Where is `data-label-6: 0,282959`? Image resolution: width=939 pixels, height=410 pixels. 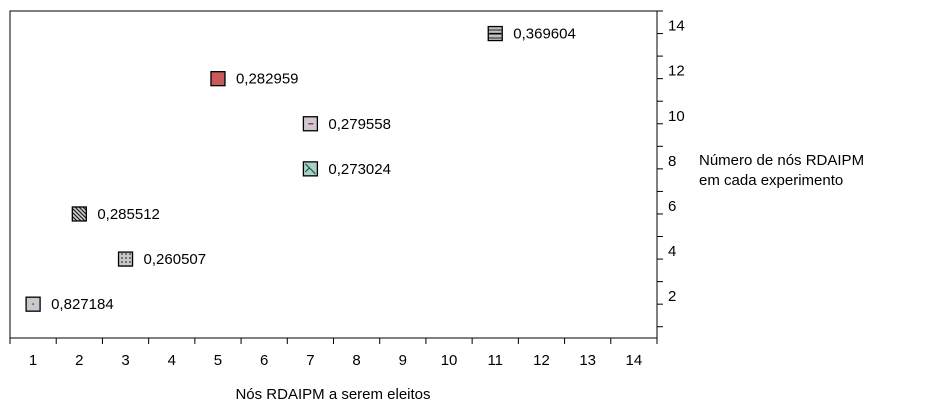 data-label-6: 0,282959 is located at coordinates (267, 79).